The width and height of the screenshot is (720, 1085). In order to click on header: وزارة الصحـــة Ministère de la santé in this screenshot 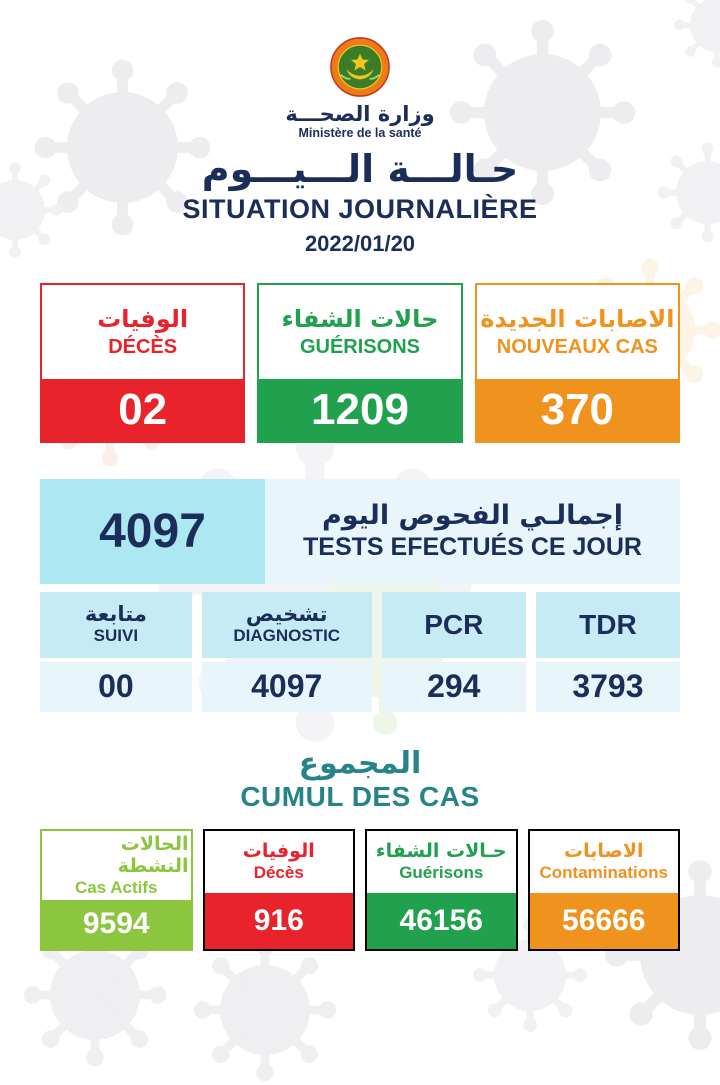, I will do `click(360, 70)`.